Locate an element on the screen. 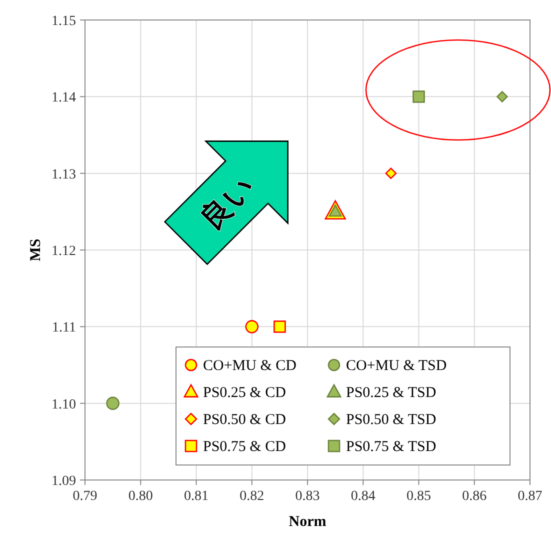 The width and height of the screenshot is (551, 534). y-tick-label: 1.10 is located at coordinates (64, 404).